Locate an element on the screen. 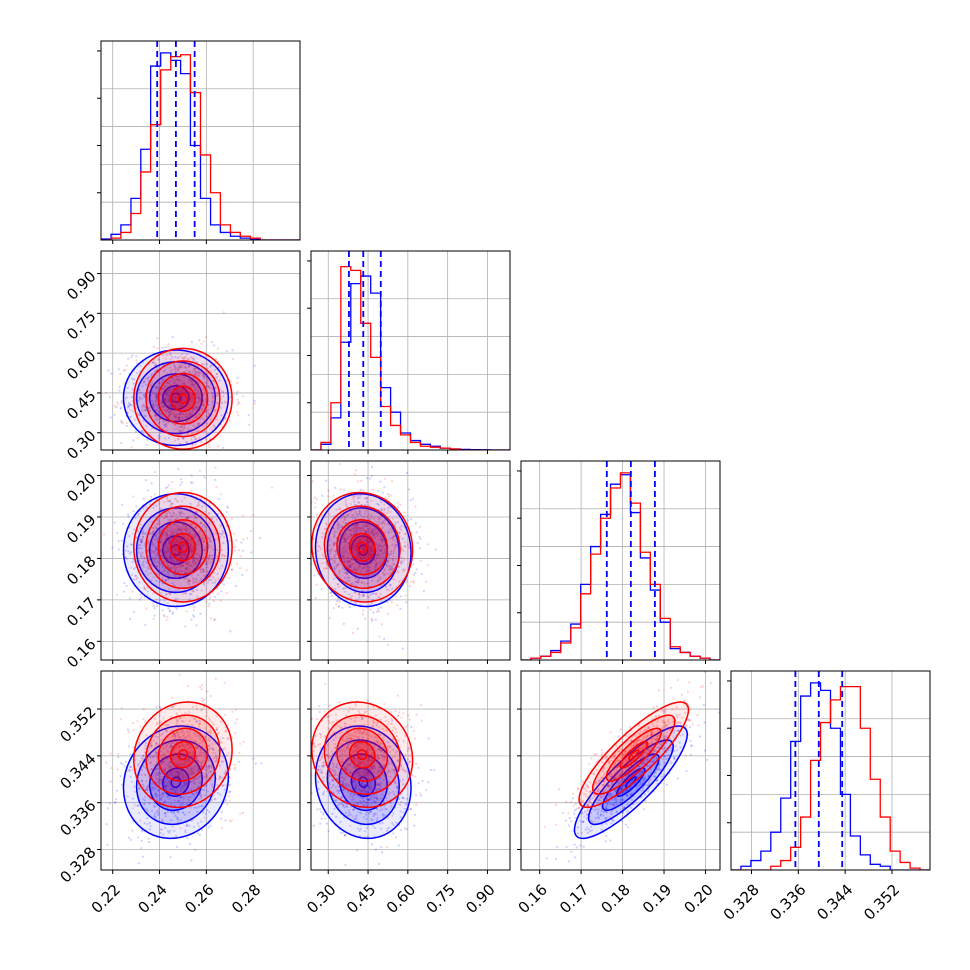  y-tick-label: 0.19 is located at coordinates (81, 529).